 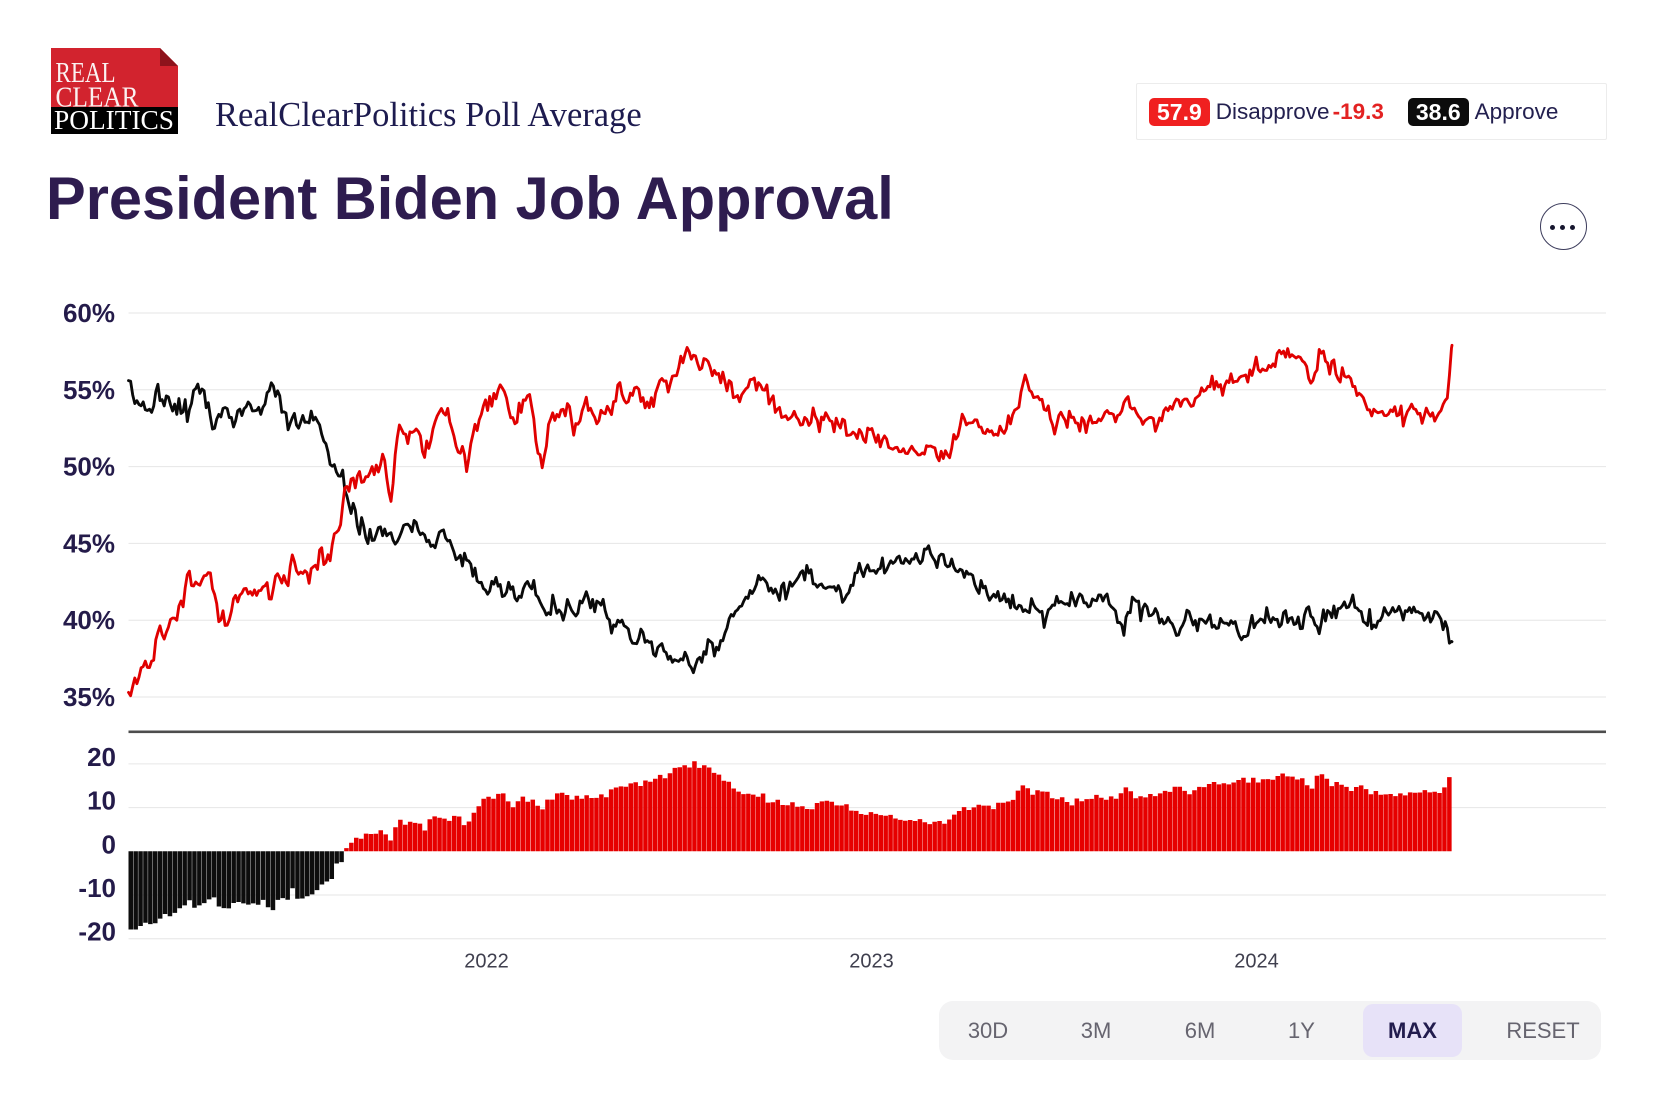 What do you see at coordinates (89, 620) in the screenshot?
I see `svg-text: 40%` at bounding box center [89, 620].